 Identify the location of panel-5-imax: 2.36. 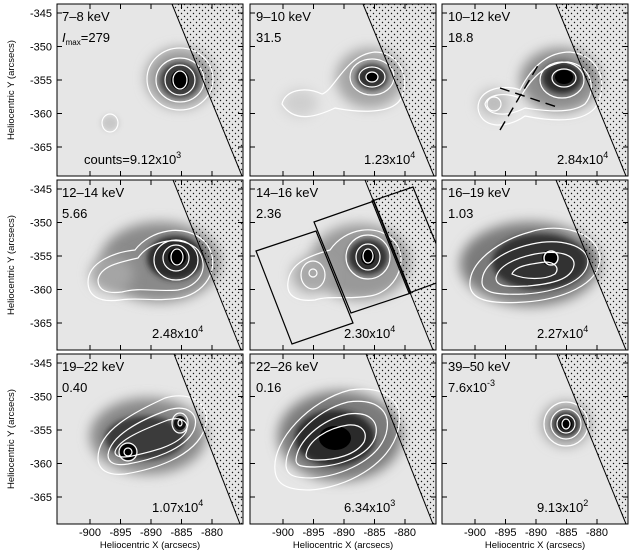
(268, 213).